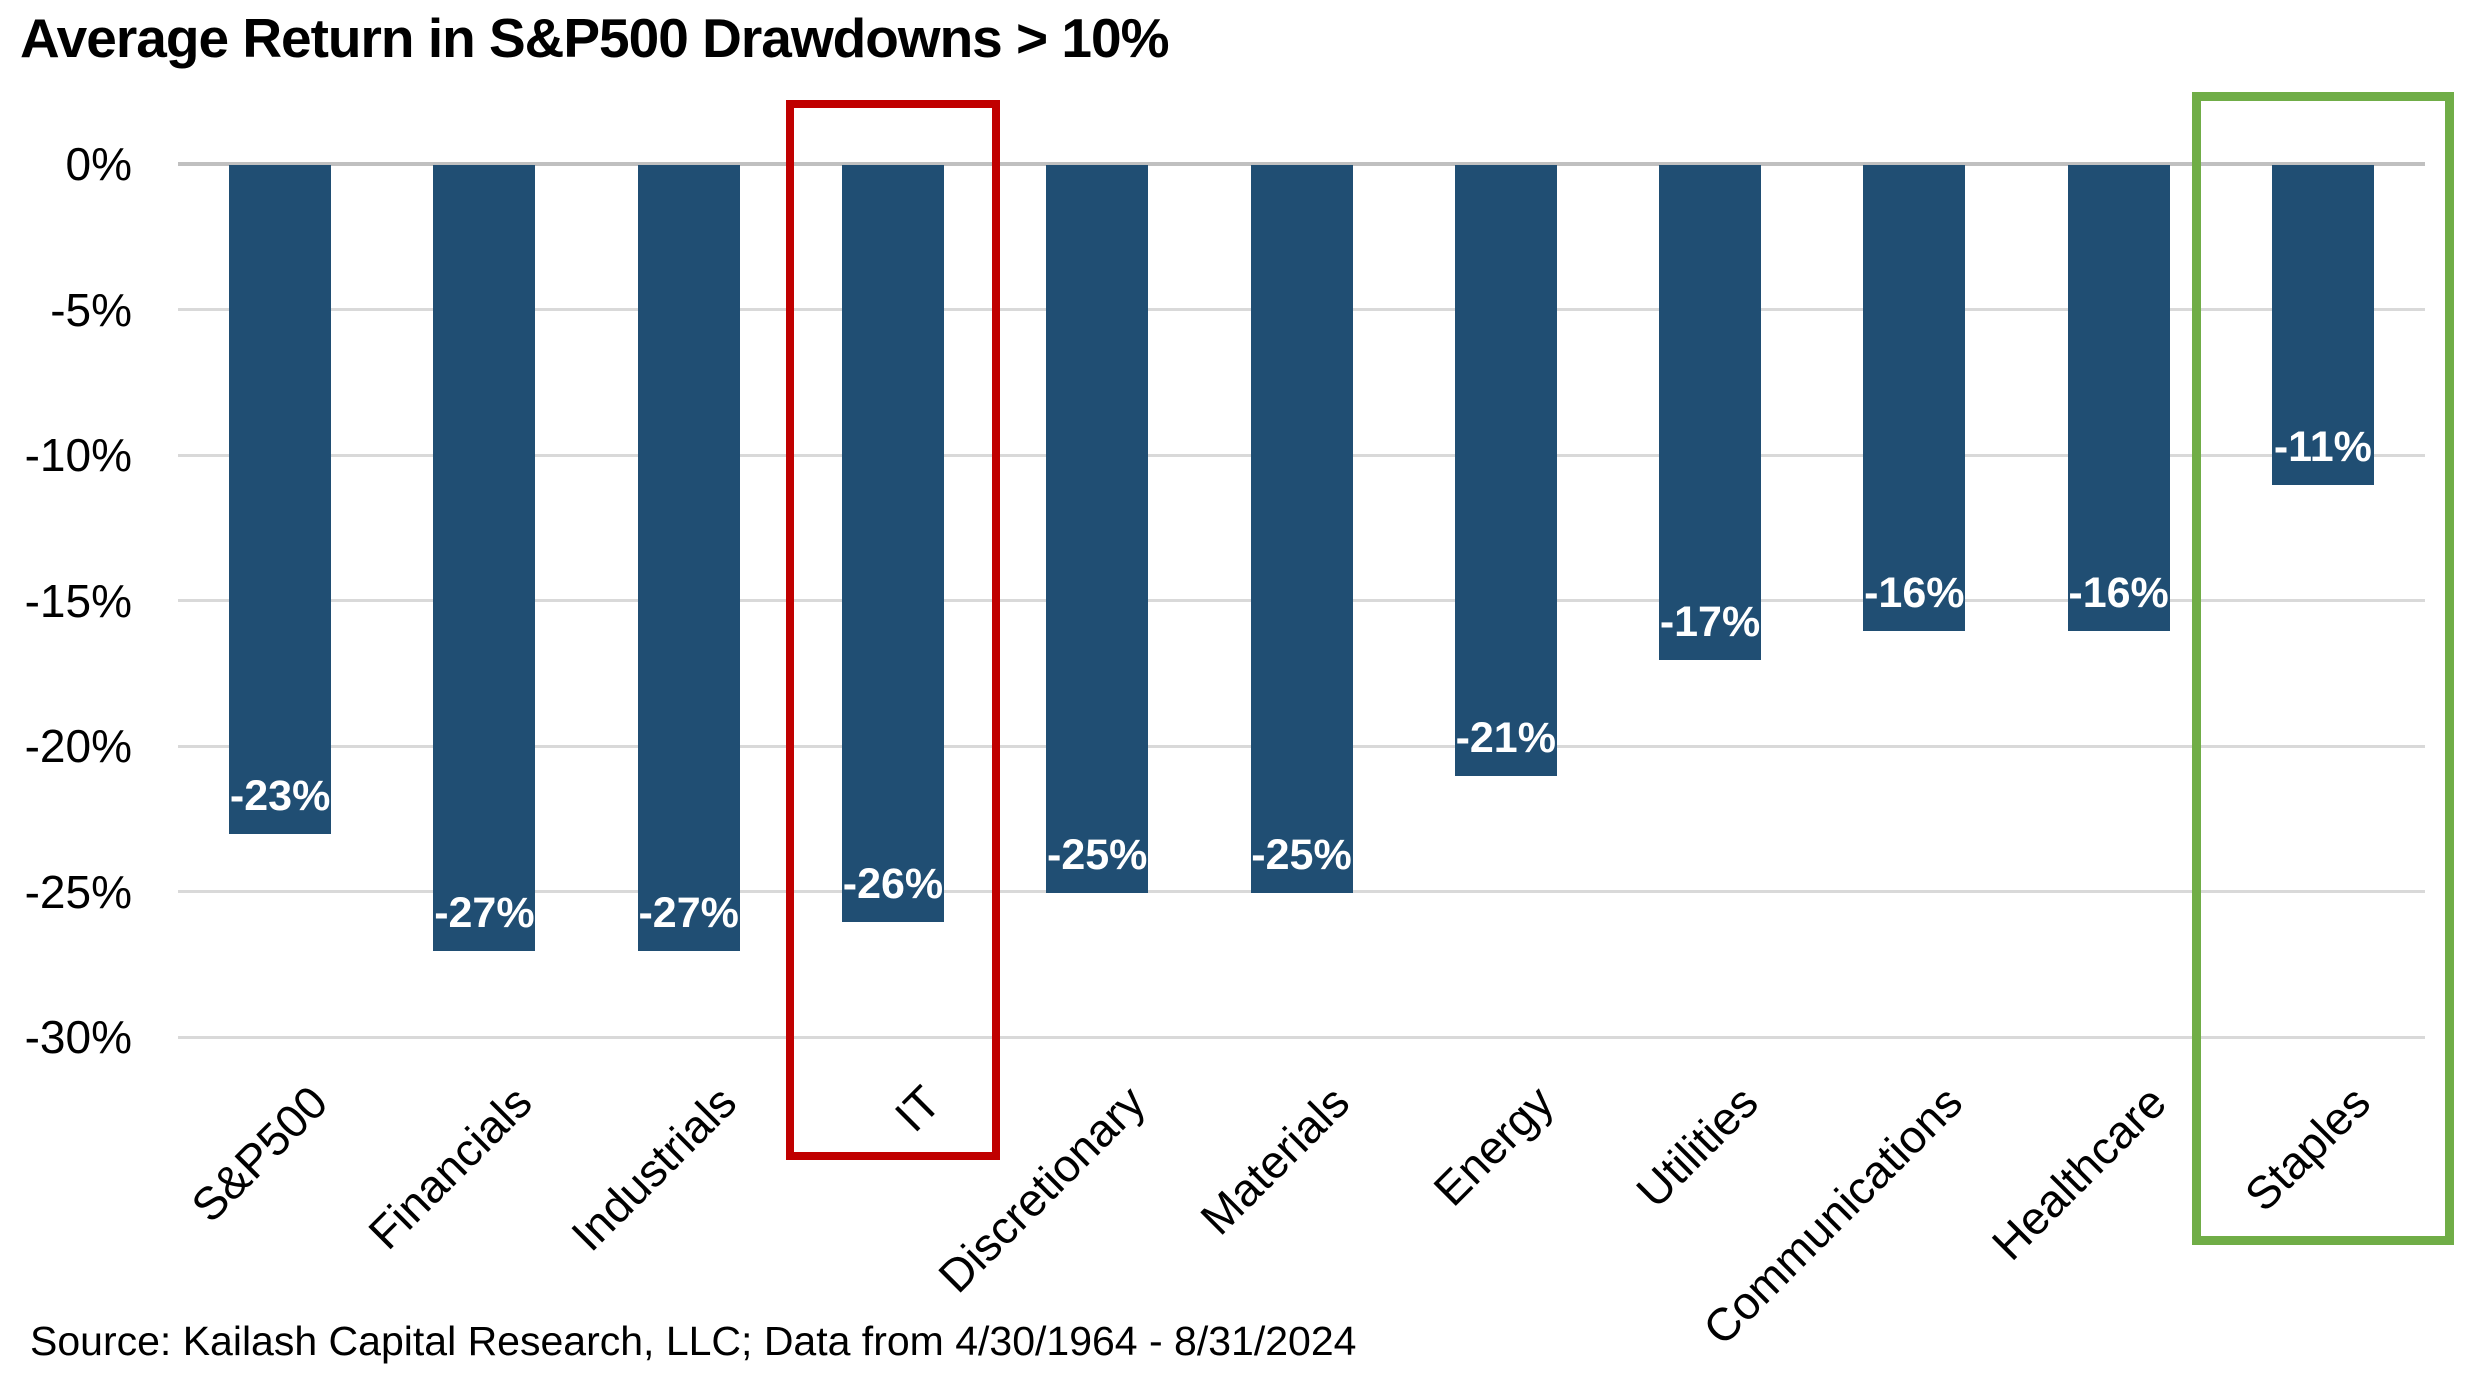  I want to click on y-axis-tick-label: -15%, so click(78, 600).